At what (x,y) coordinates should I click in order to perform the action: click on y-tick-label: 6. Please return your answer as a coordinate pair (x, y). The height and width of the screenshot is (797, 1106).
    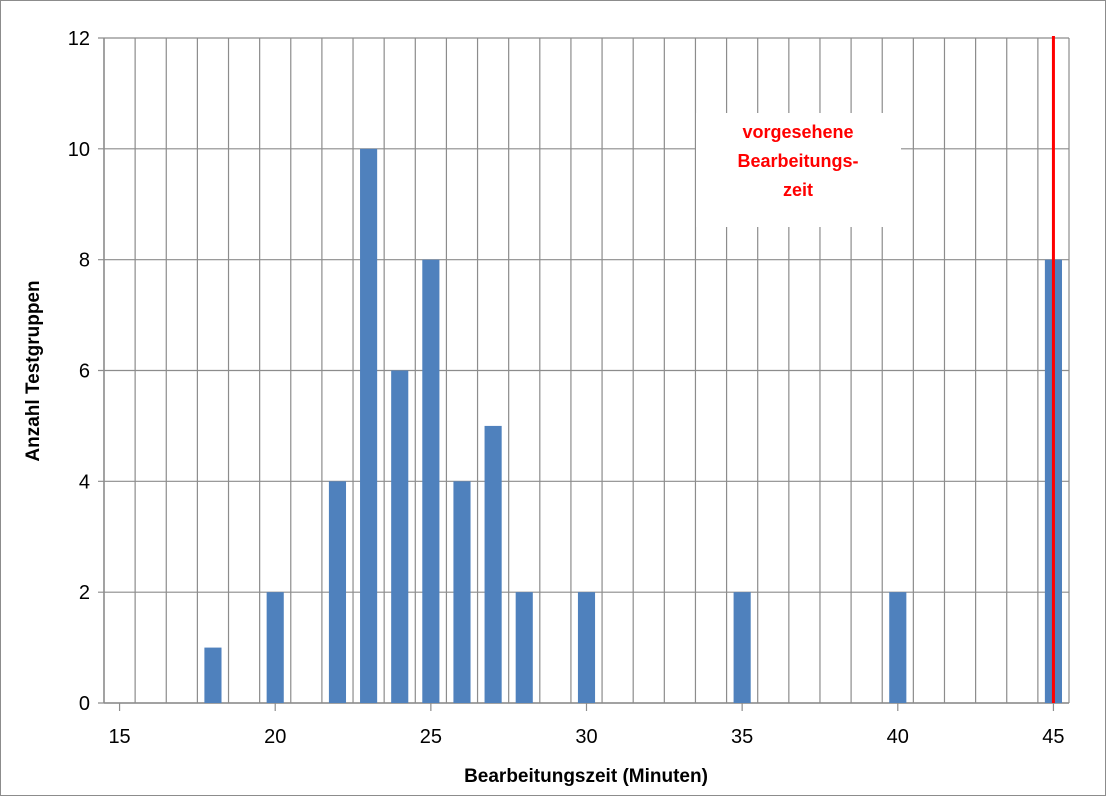
    Looking at the image, I should click on (84, 372).